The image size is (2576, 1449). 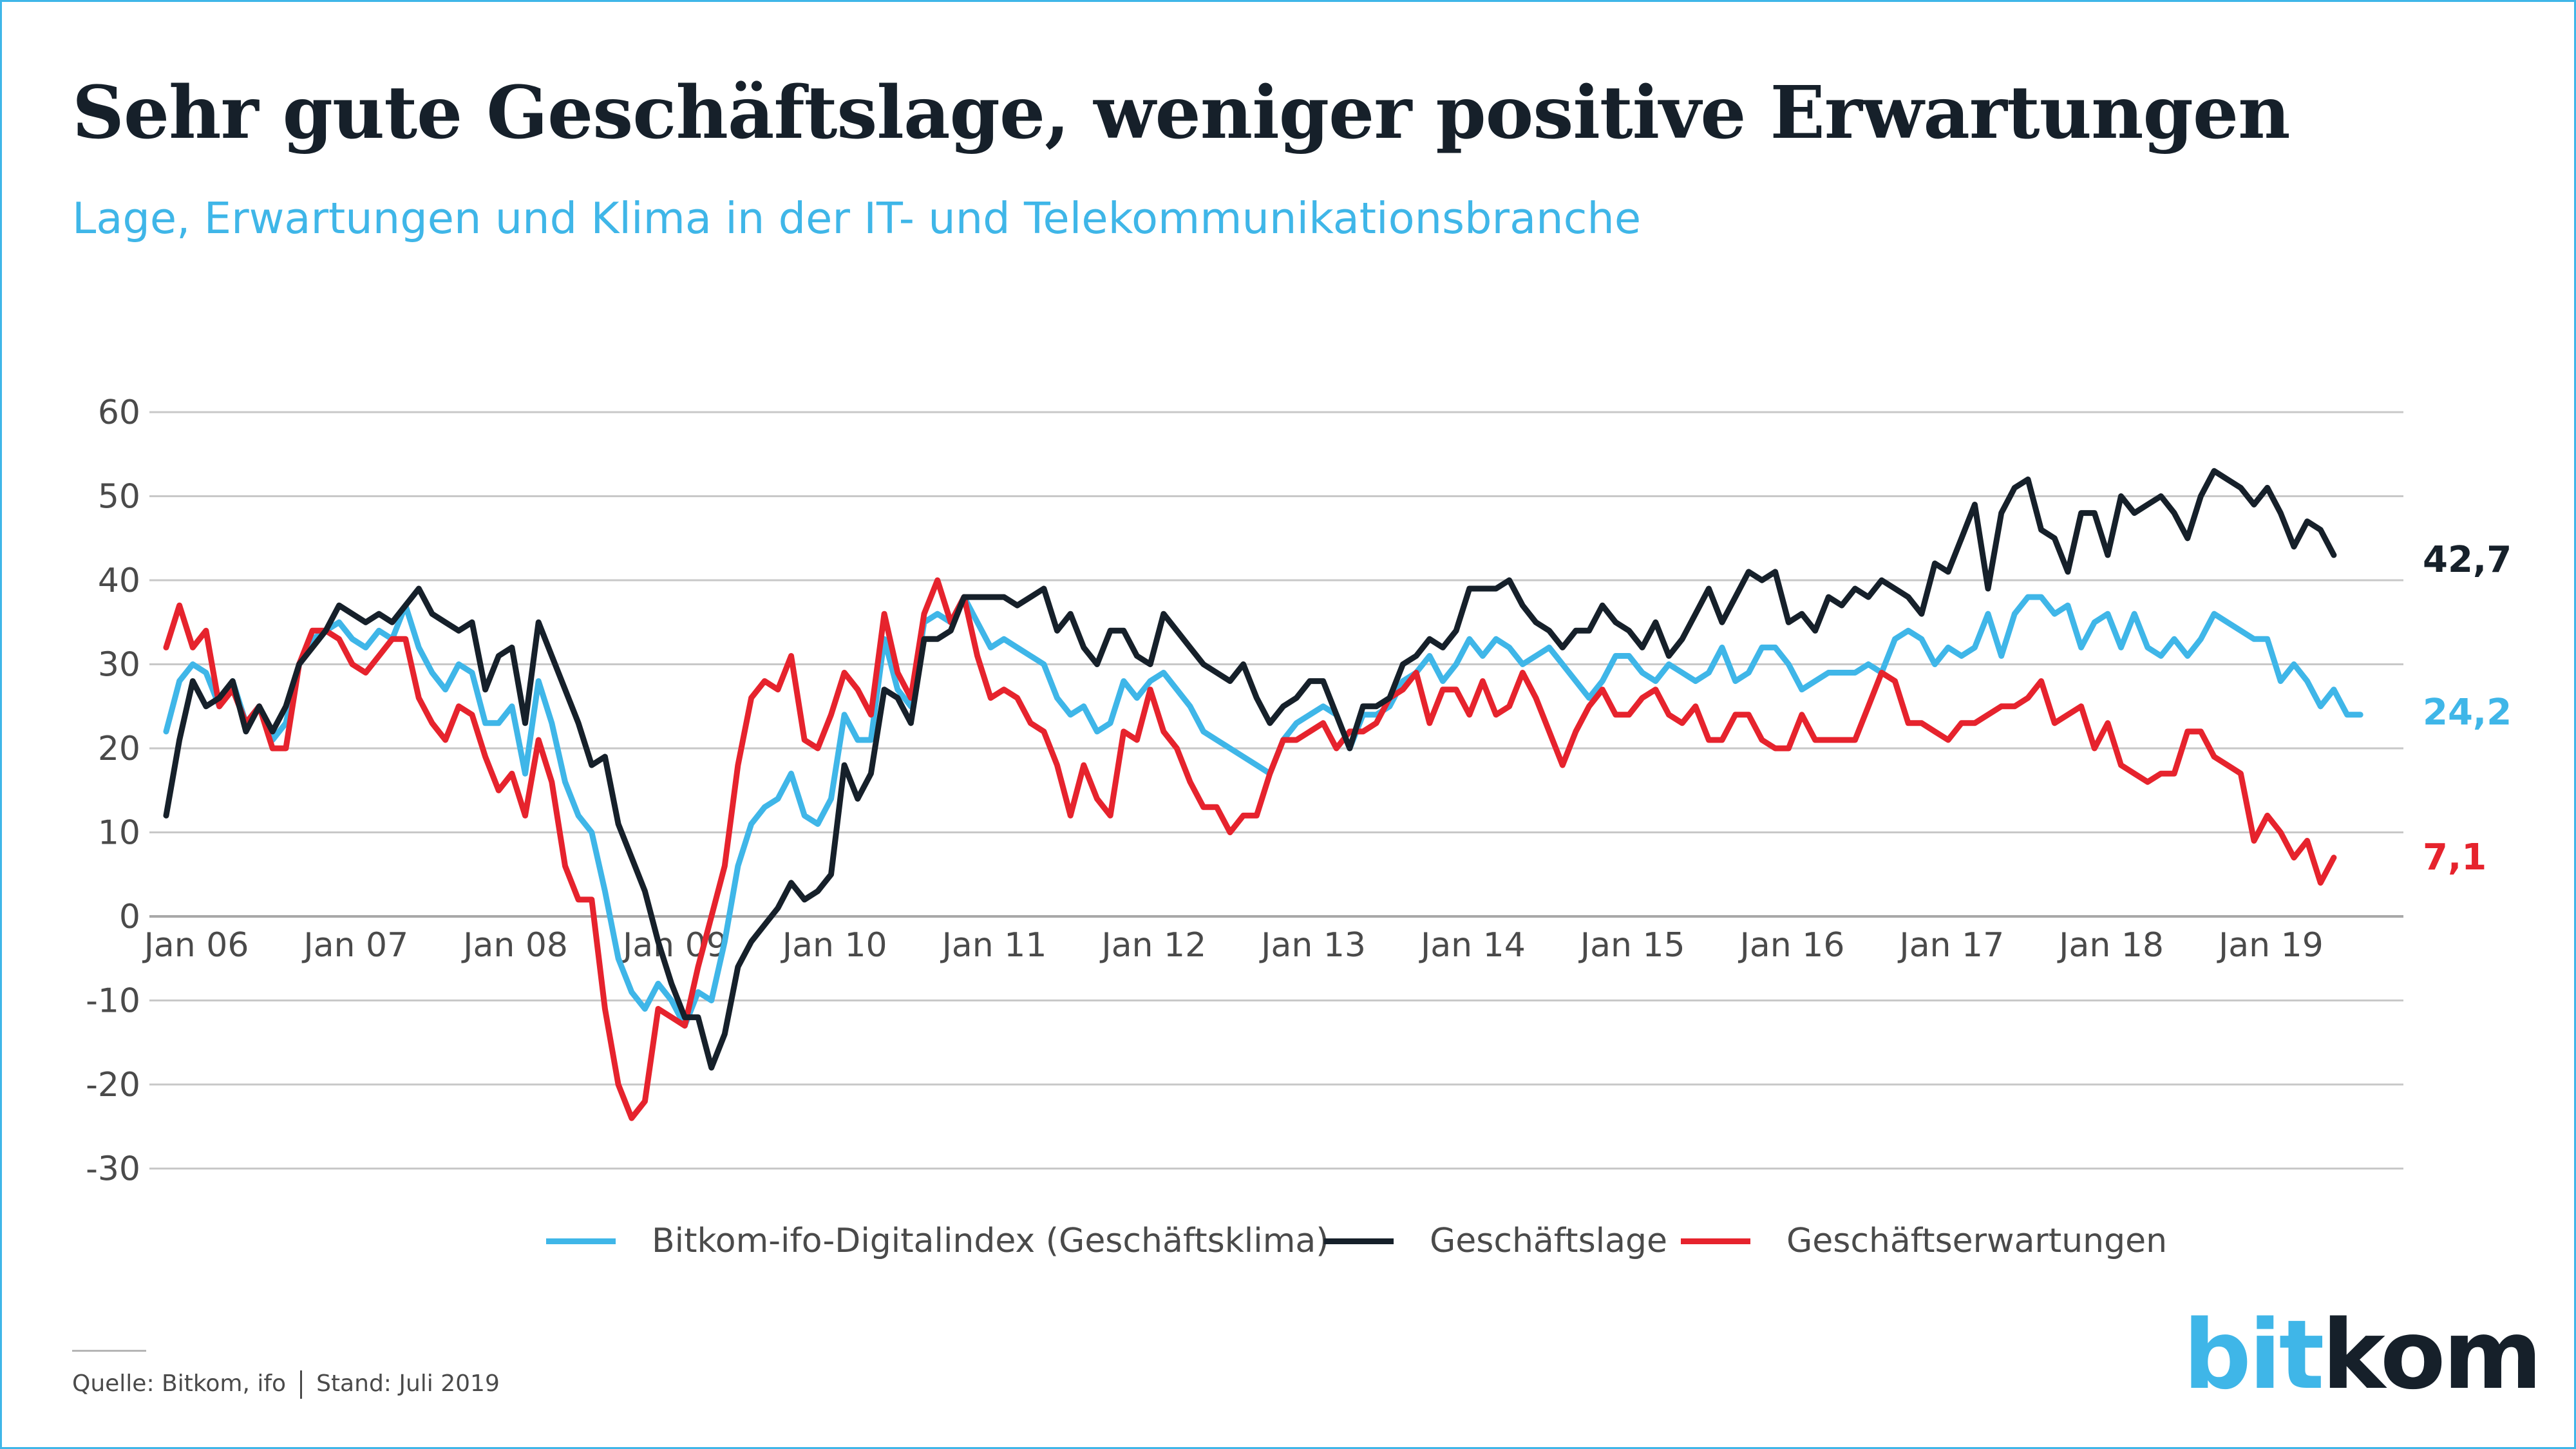 What do you see at coordinates (408, 1384) in the screenshot?
I see `date-text: Stand: Juli 2019` at bounding box center [408, 1384].